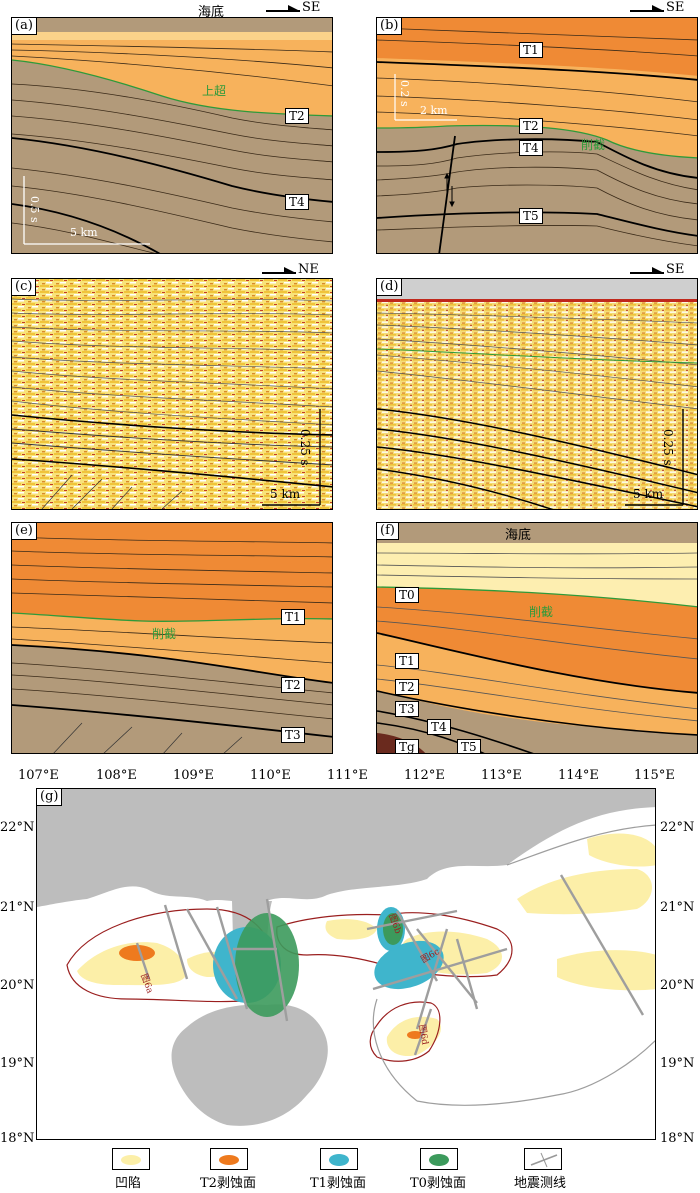  What do you see at coordinates (249, 1065) in the screenshot?
I see `hainan-island` at bounding box center [249, 1065].